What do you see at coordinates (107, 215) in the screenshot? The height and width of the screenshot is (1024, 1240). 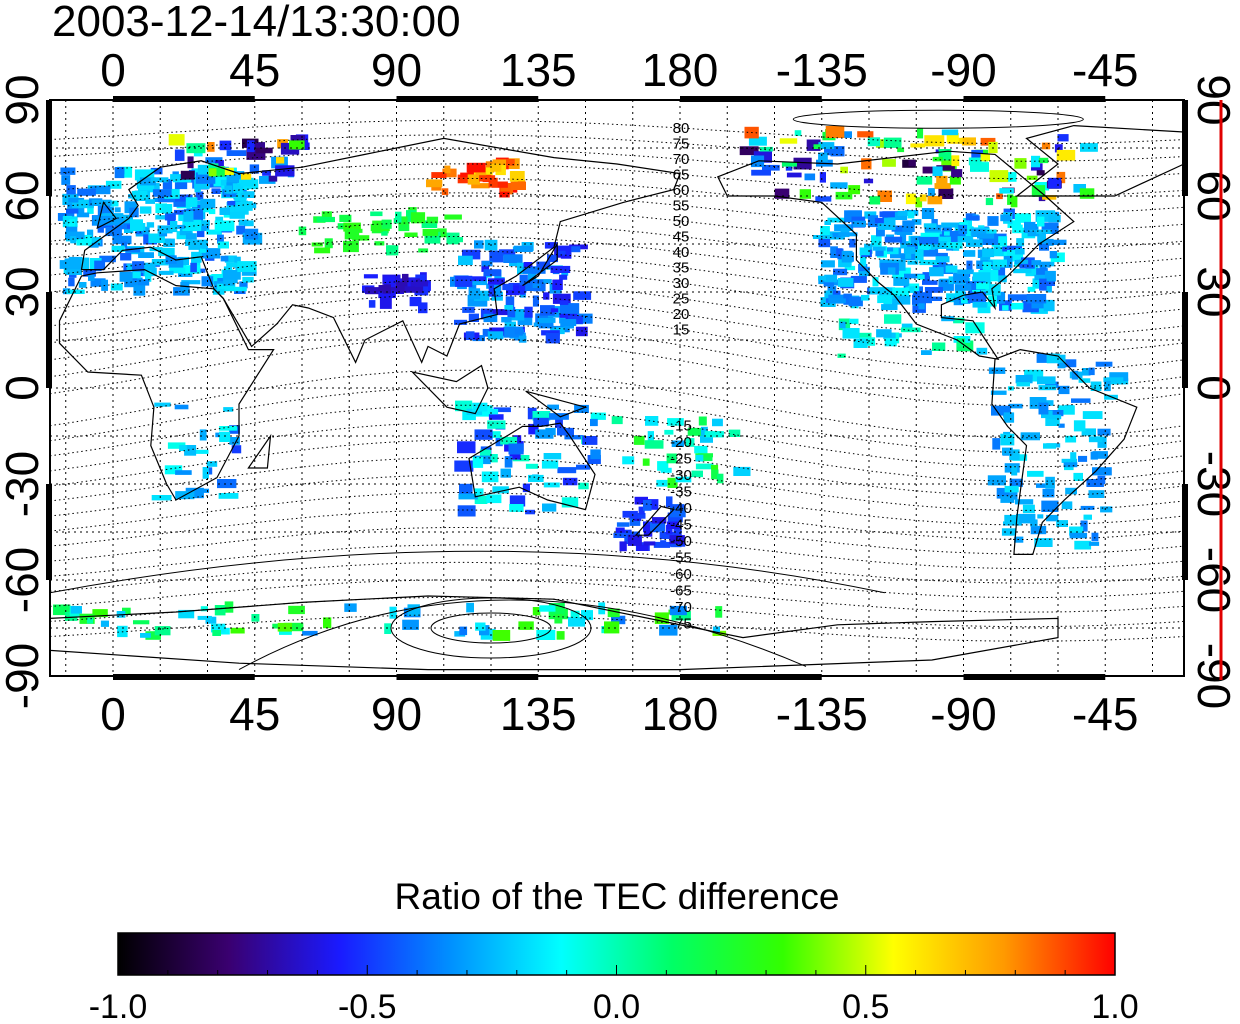 I see `coastline-britain` at bounding box center [107, 215].